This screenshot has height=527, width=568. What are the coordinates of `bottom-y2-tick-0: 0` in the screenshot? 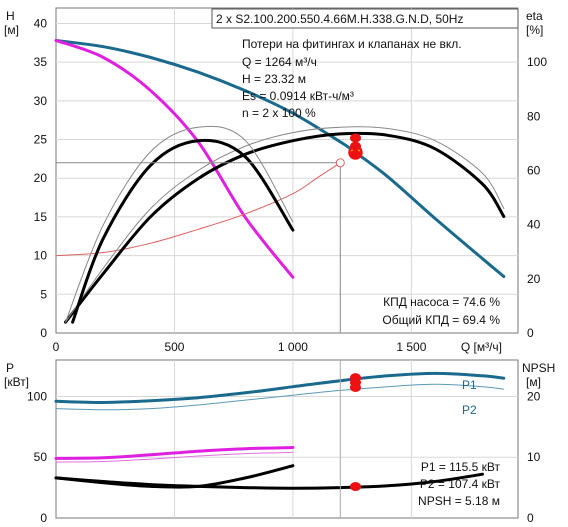 It's located at (530, 518).